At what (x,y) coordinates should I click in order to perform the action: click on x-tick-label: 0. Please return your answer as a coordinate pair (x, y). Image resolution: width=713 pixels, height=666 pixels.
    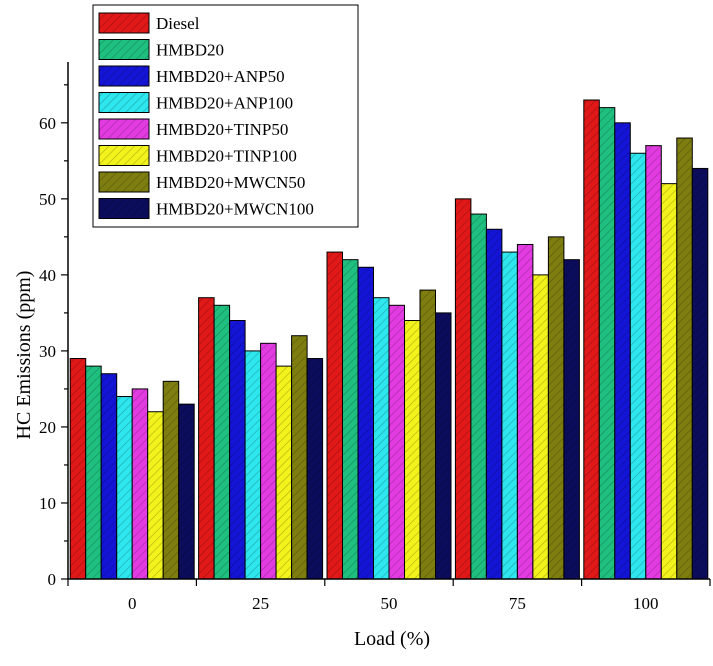
    Looking at the image, I should click on (132, 603).